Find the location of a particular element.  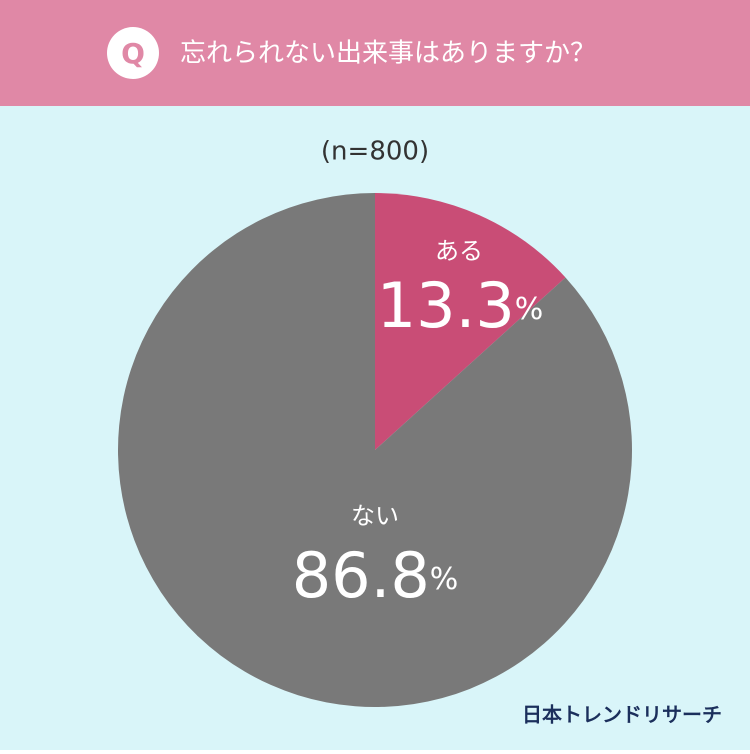

slice-label: ある is located at coordinates (459, 251).